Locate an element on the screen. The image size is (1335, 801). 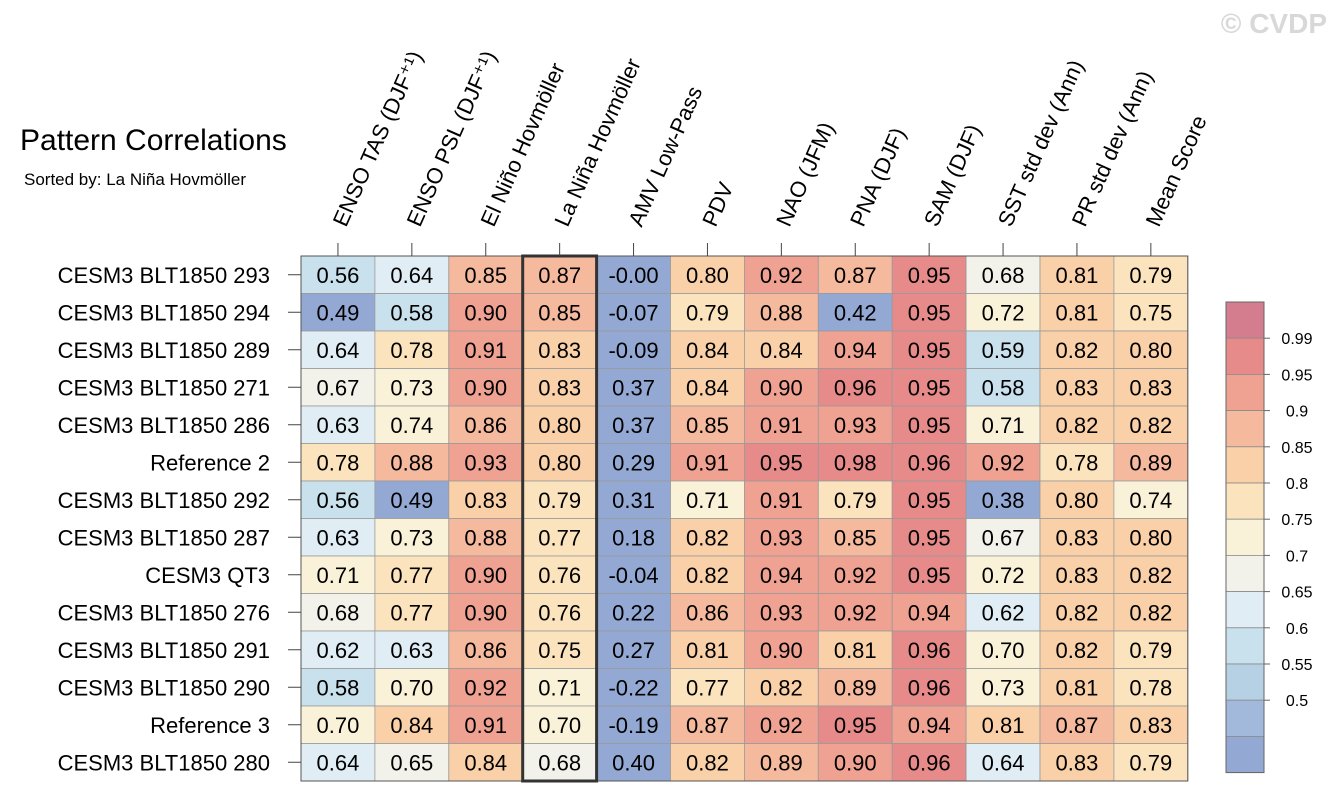
cell-value: 0.90 is located at coordinates (855, 762).